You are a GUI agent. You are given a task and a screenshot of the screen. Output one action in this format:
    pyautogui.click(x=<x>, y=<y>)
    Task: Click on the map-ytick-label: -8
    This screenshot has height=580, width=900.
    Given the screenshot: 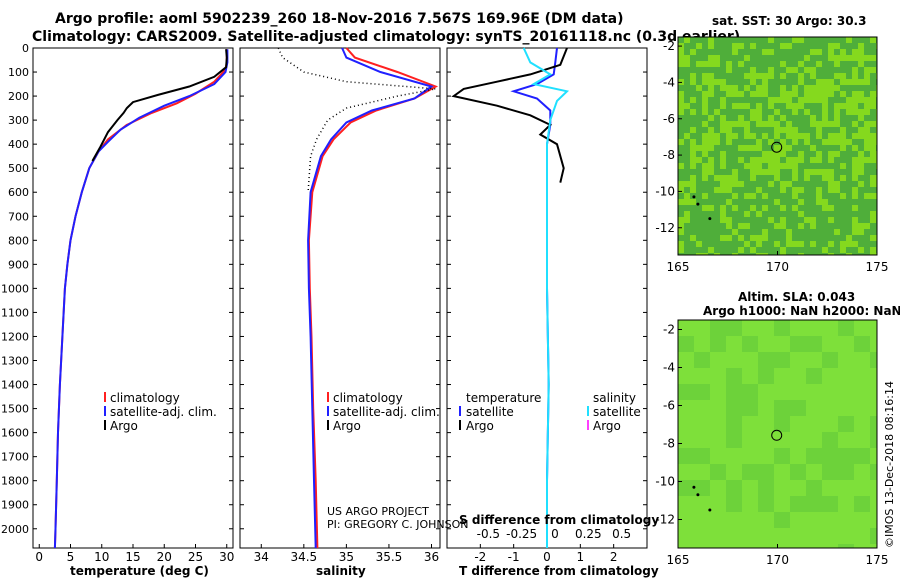 What is the action you would take?
    pyautogui.click(x=669, y=444)
    